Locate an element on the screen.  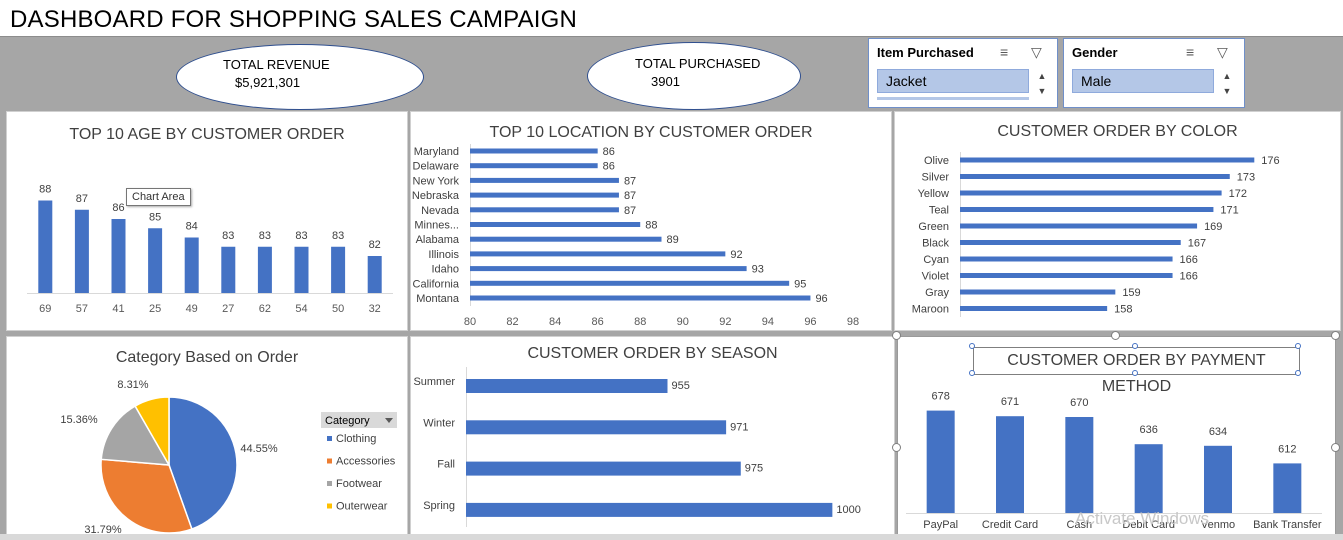
data-label: 88 is located at coordinates (45, 190).